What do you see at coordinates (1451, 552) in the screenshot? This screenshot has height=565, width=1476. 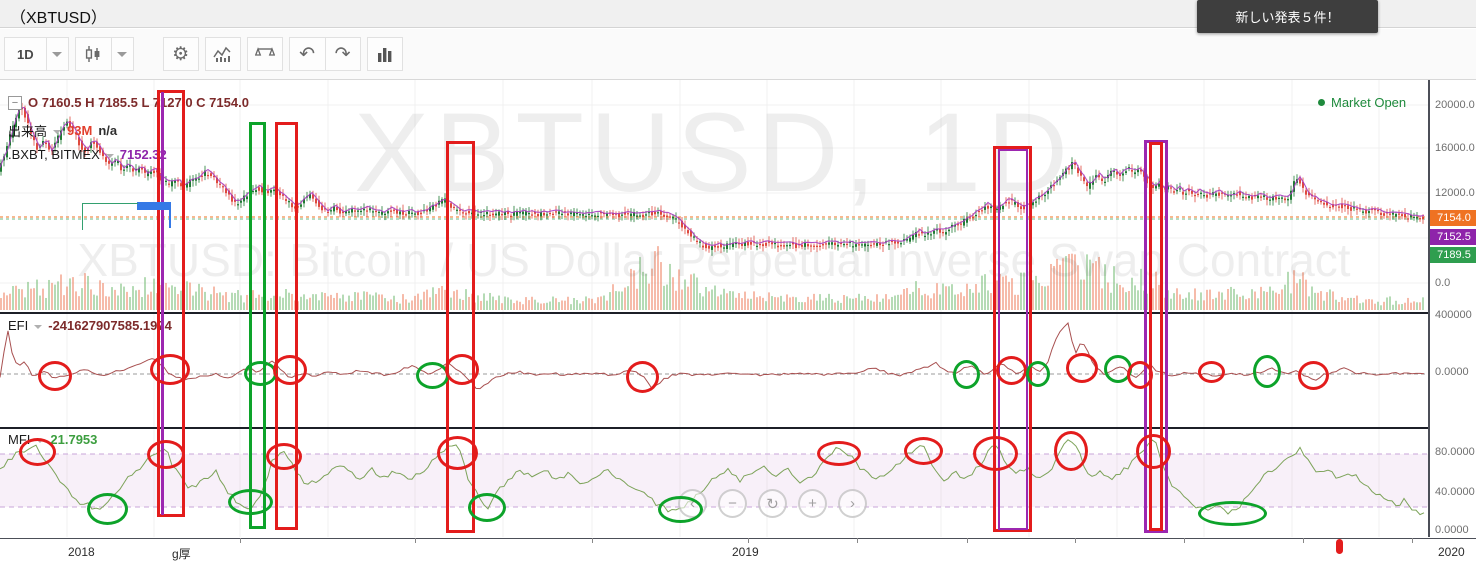 I see `time-tick-label: 2020` at bounding box center [1451, 552].